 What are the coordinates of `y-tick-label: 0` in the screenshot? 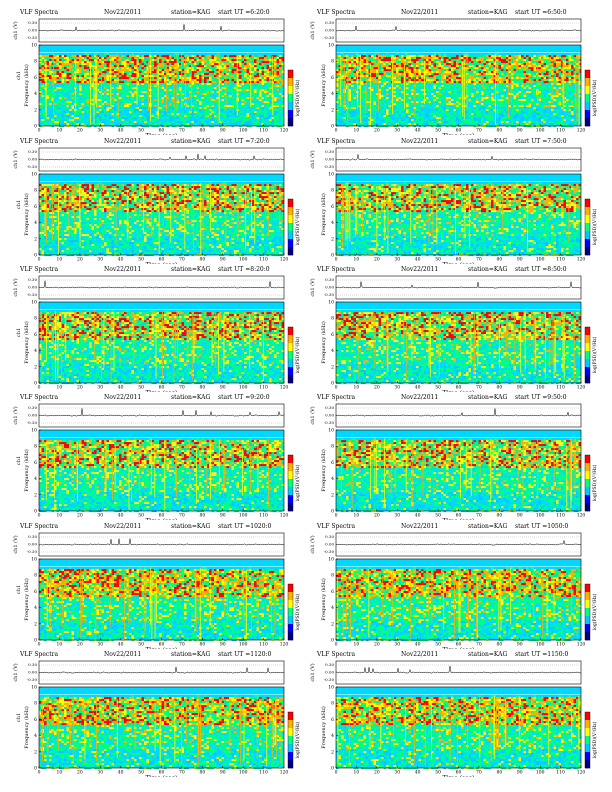 It's located at (35, 384).